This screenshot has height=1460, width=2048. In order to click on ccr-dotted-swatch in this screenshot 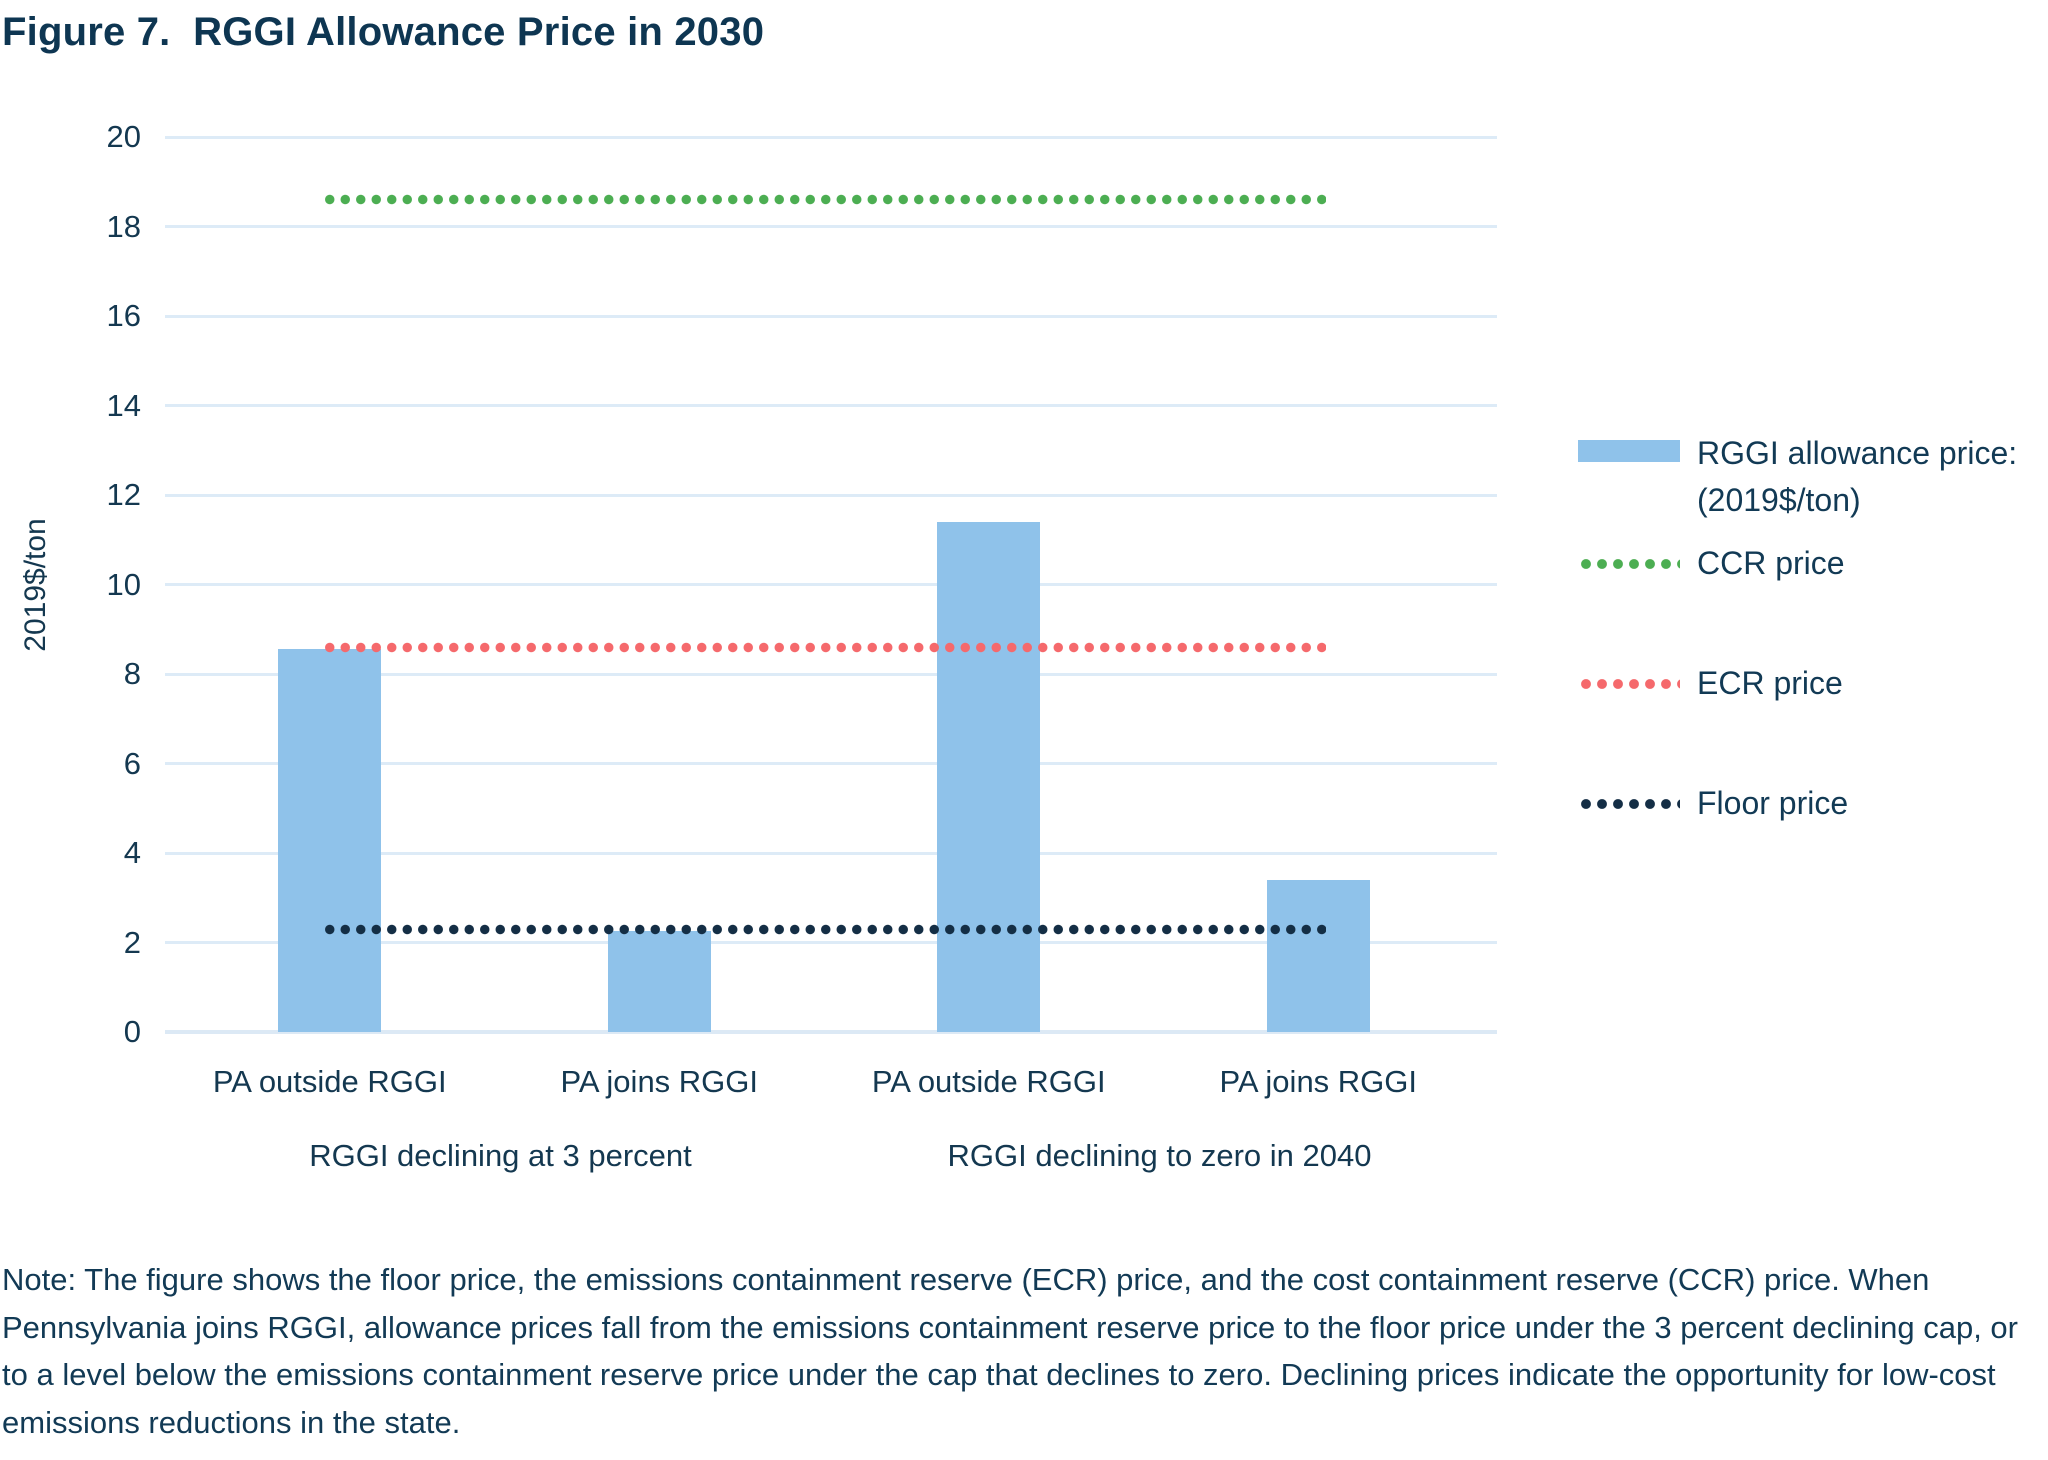, I will do `click(1629, 563)`.